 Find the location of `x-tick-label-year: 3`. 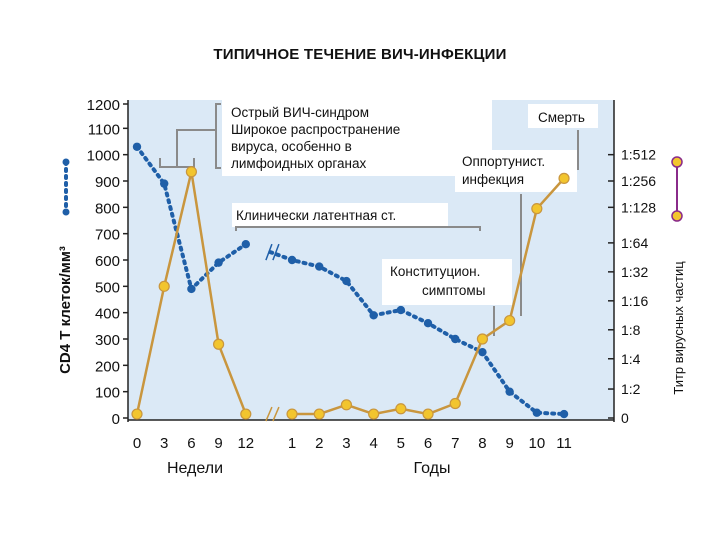

x-tick-label-year: 3 is located at coordinates (346, 443).